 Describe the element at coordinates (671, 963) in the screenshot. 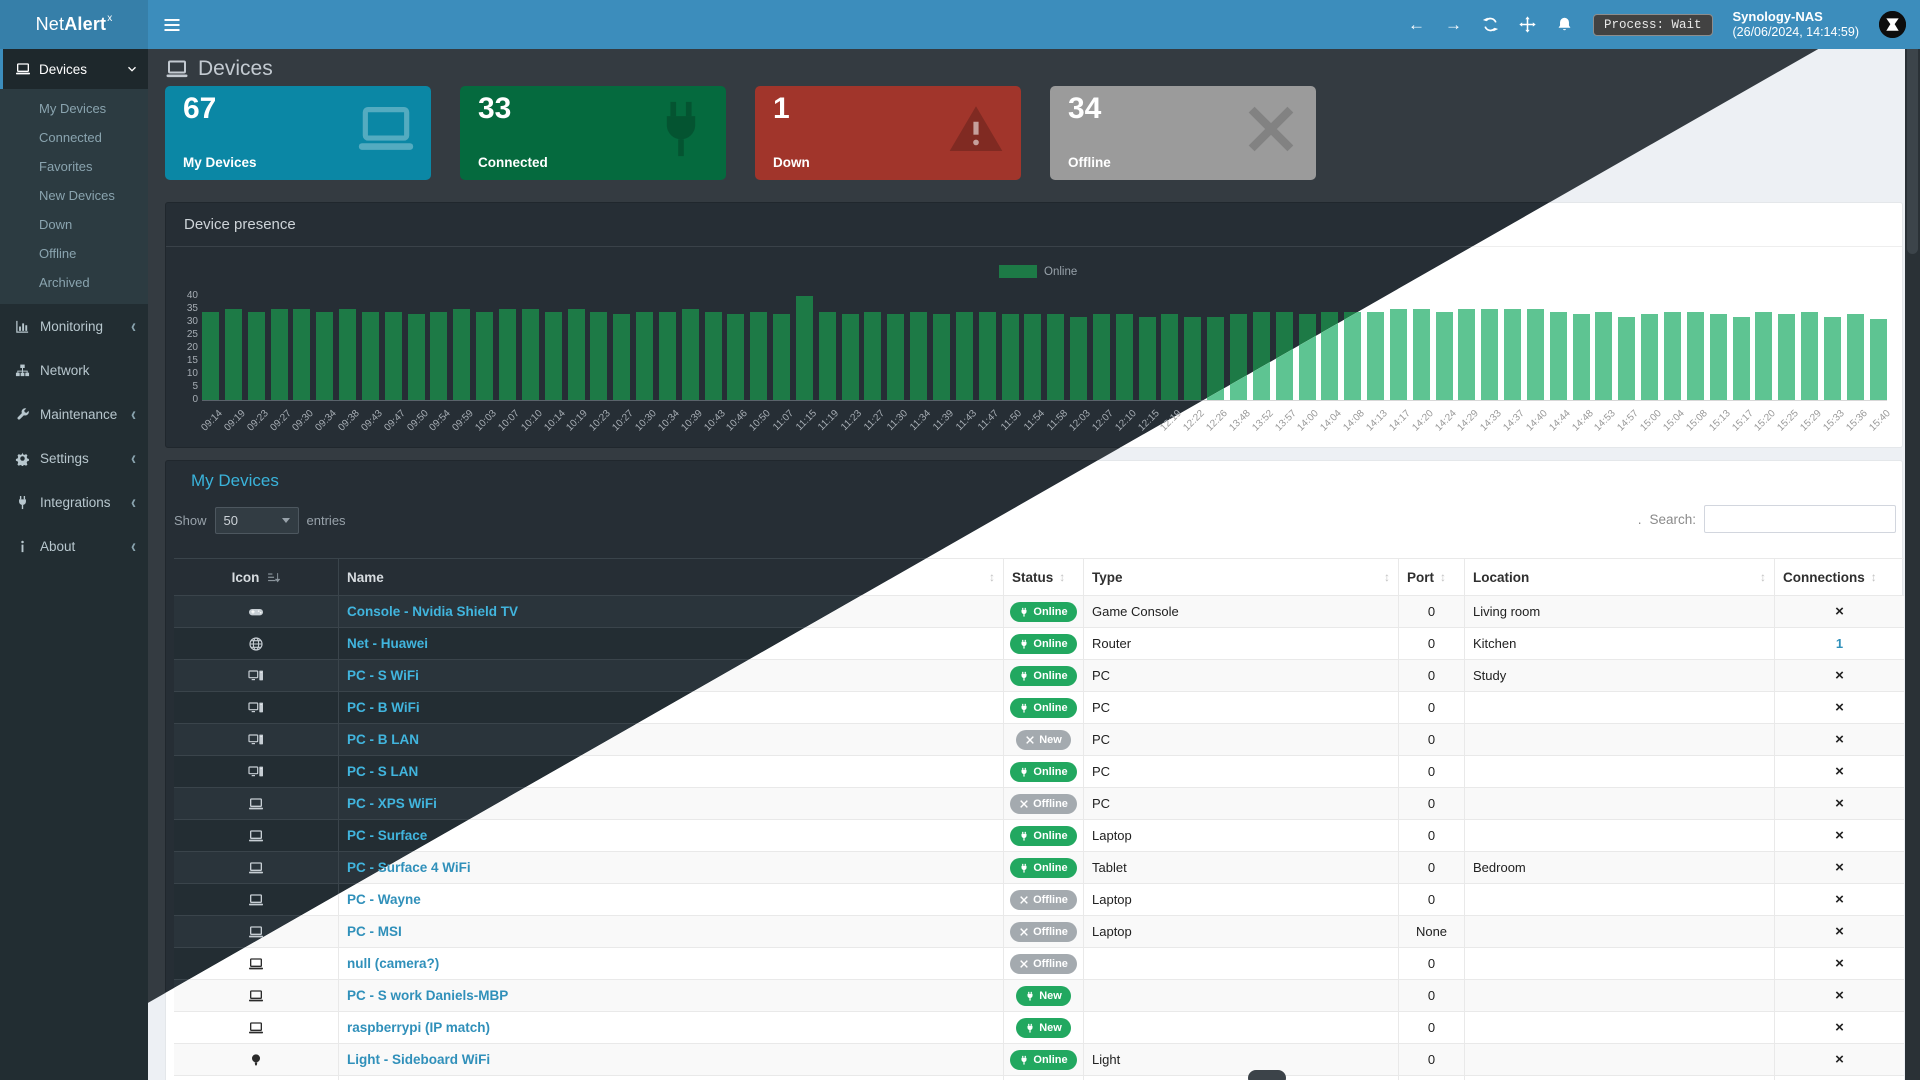

I see `device-name-cell: null (camera?)` at that location.